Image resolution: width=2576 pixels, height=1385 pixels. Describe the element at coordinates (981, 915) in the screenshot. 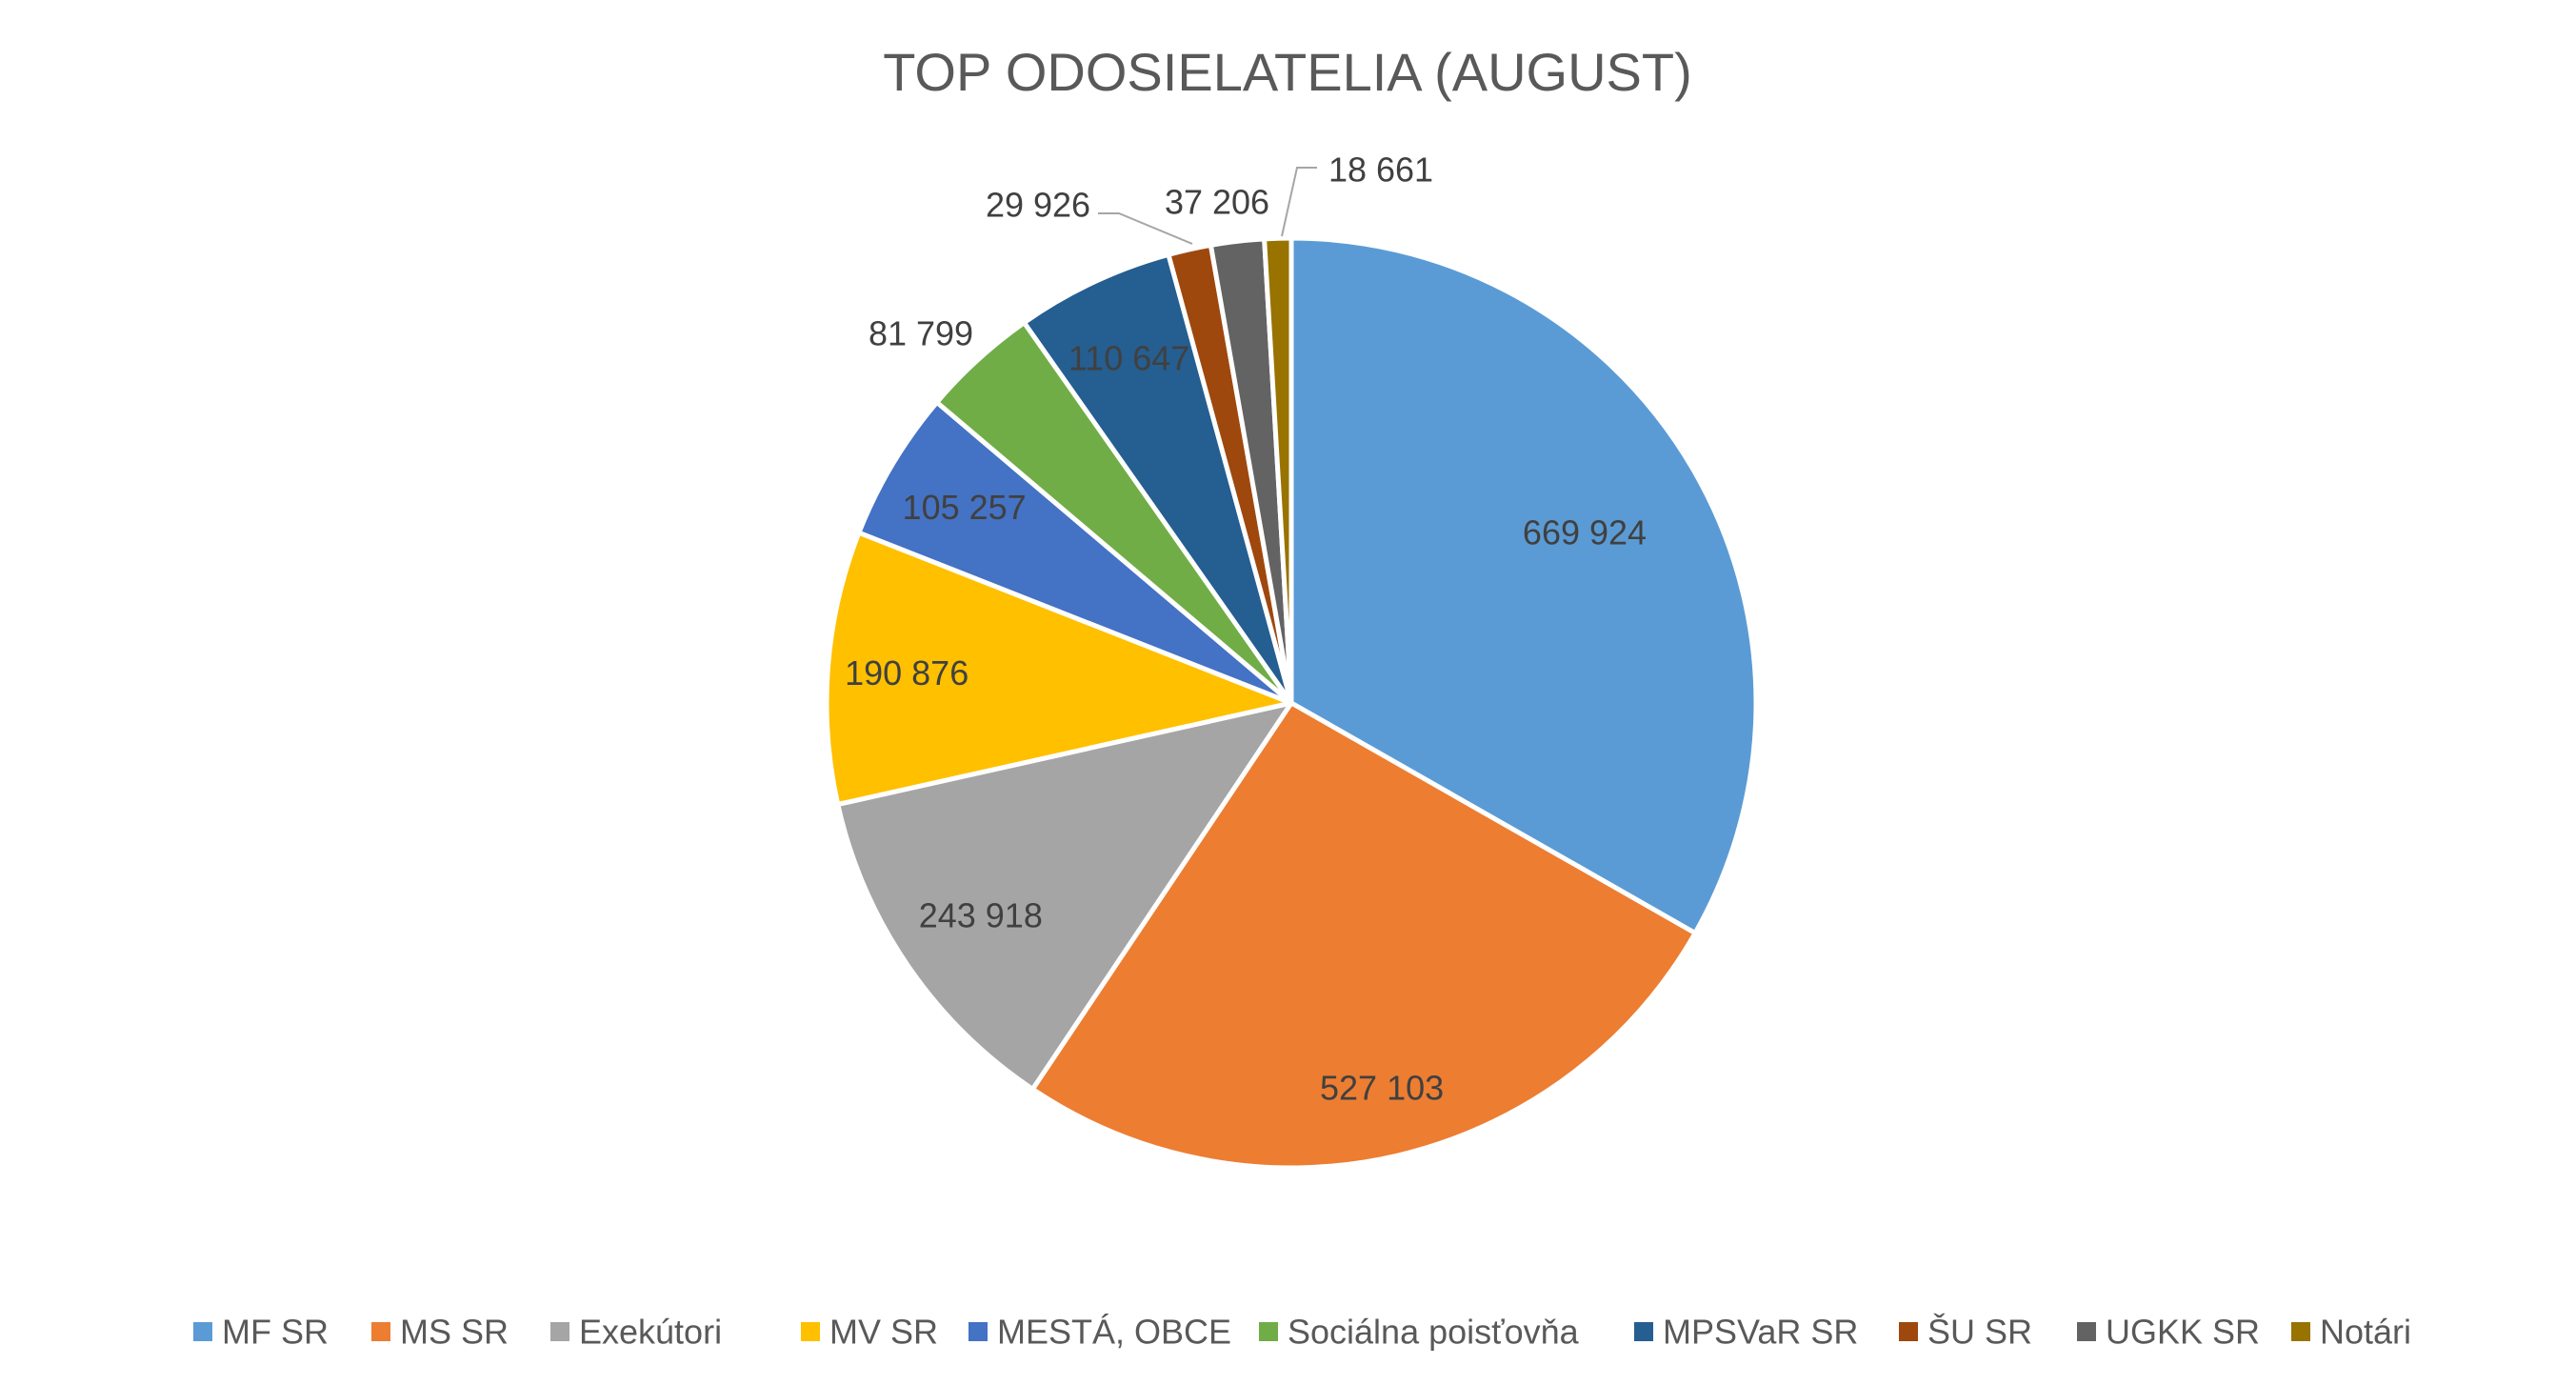

I see `data-label-exekutori: 243 918` at that location.